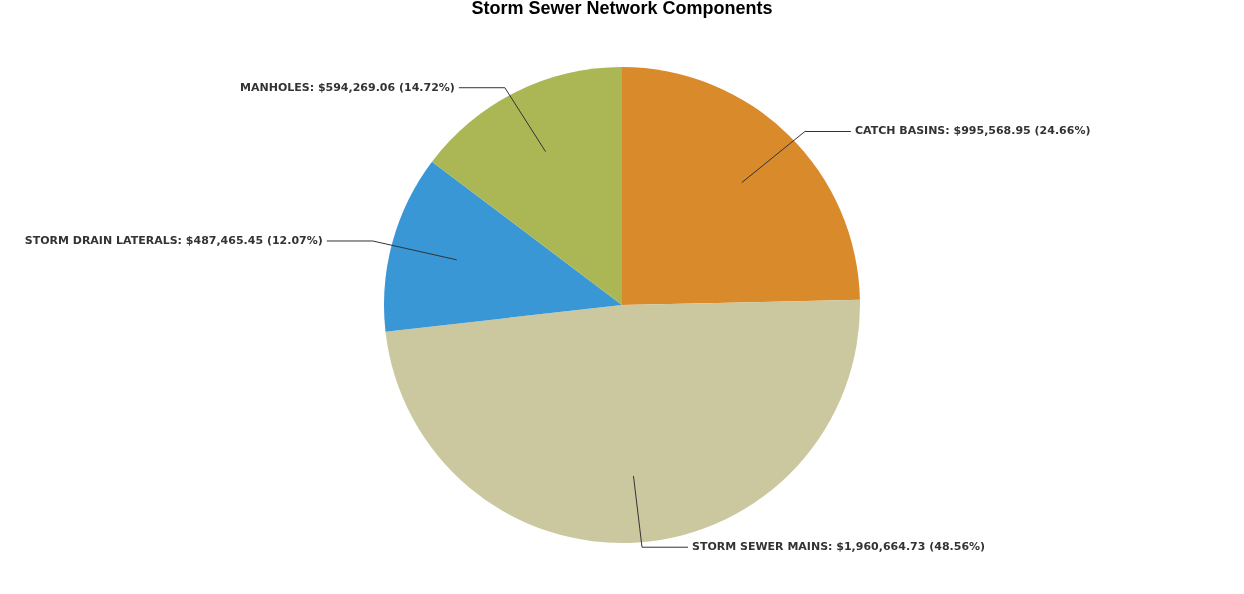  Describe the element at coordinates (972, 131) in the screenshot. I see `slice-label: CATCH BASINS: $995,568.95 (24.66%)` at that location.